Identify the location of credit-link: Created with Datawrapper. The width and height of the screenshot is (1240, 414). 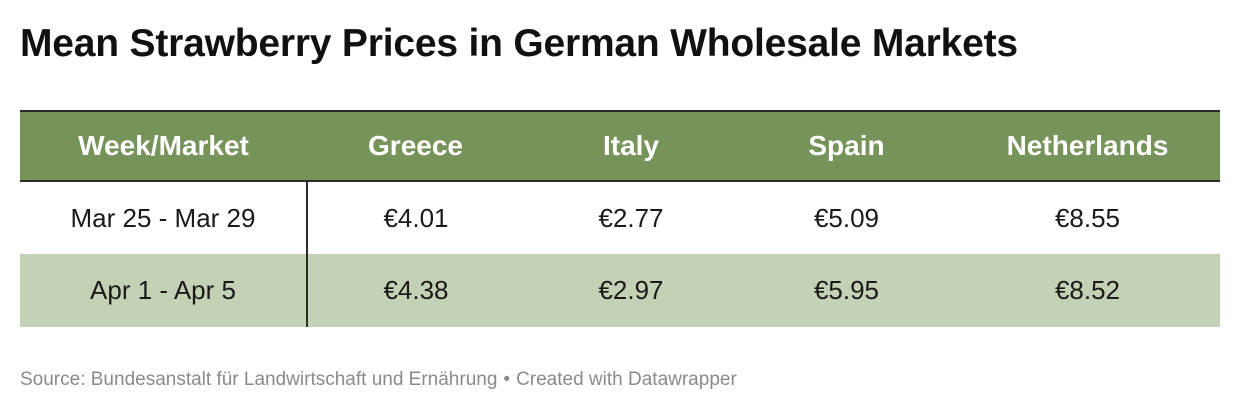
(626, 379).